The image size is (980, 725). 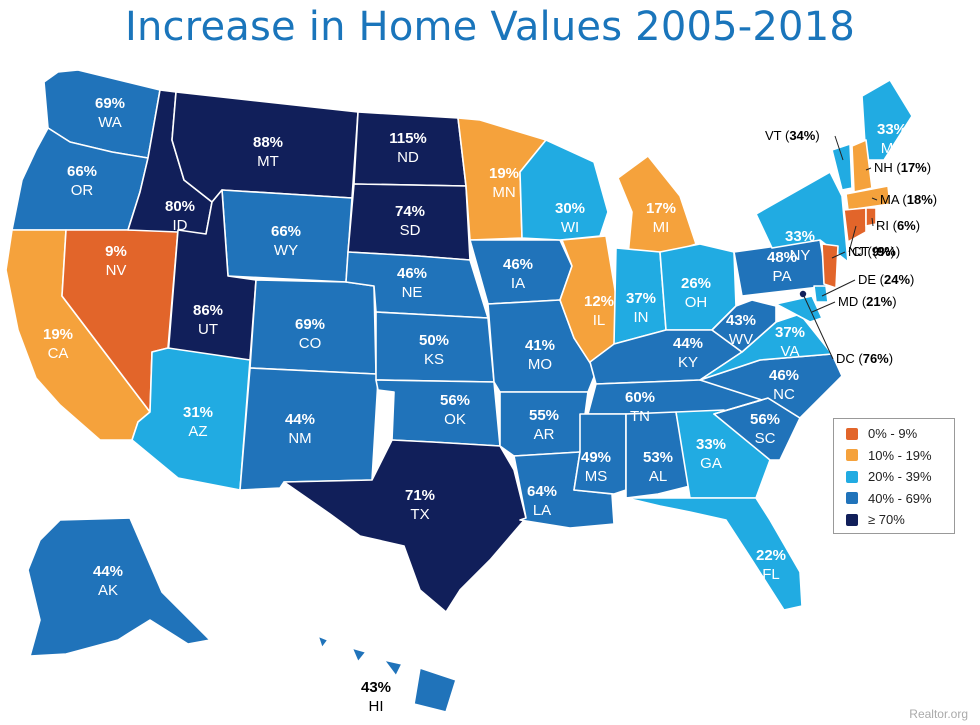 What do you see at coordinates (410, 211) in the screenshot?
I see `state-value-sd: 74%` at bounding box center [410, 211].